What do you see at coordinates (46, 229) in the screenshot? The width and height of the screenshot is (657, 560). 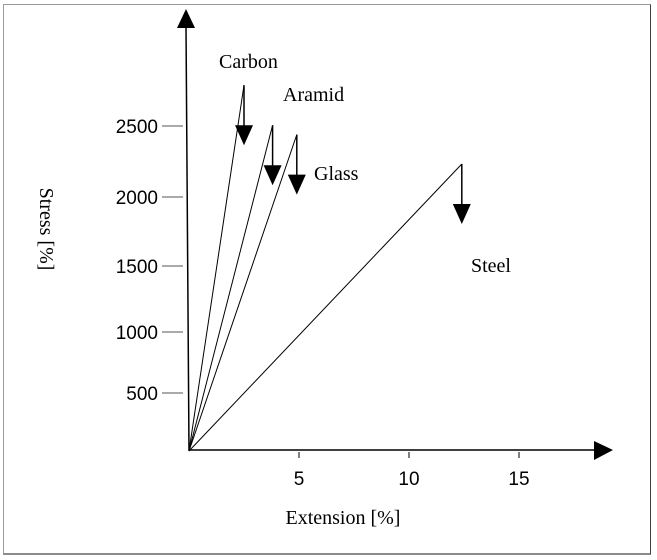 I see `y-axis-label: Stress [%]` at bounding box center [46, 229].